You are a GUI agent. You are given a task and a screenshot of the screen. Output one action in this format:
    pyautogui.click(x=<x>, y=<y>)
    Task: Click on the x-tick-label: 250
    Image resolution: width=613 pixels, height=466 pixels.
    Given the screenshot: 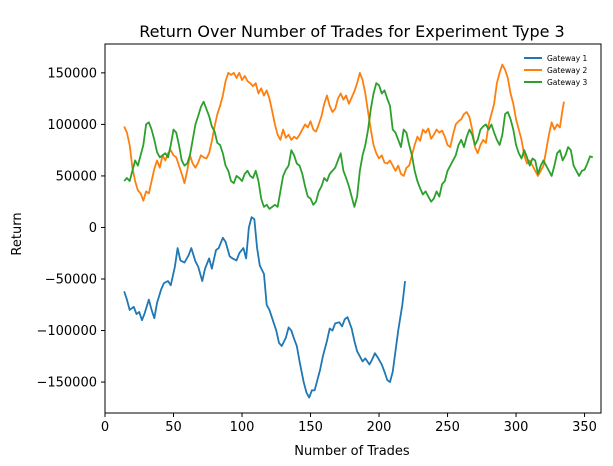 What is the action you would take?
    pyautogui.click(x=447, y=427)
    